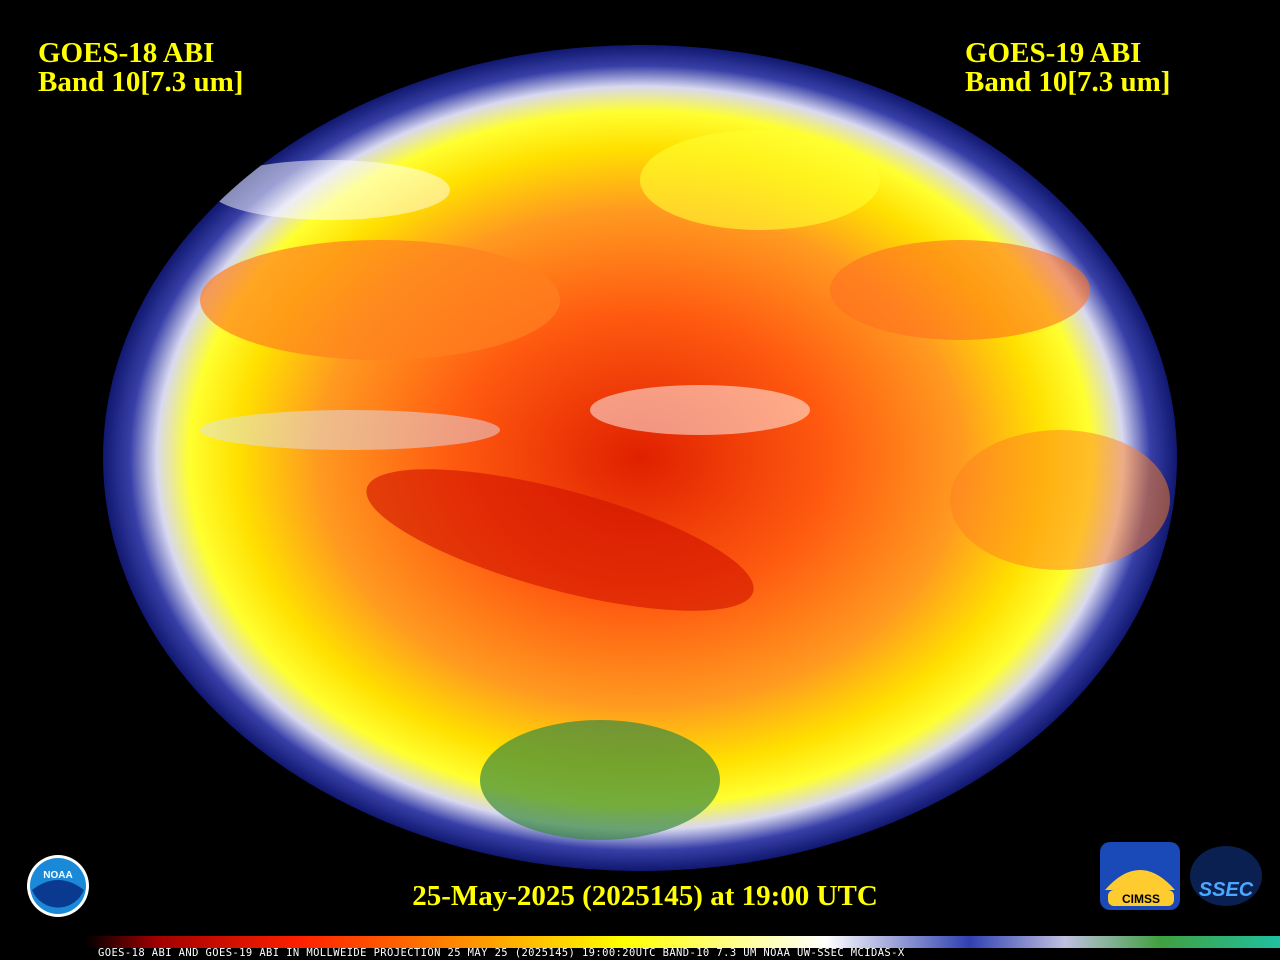 The image size is (1280, 960). Describe the element at coordinates (57, 875) in the screenshot. I see `noaa-text: NOAA` at that location.